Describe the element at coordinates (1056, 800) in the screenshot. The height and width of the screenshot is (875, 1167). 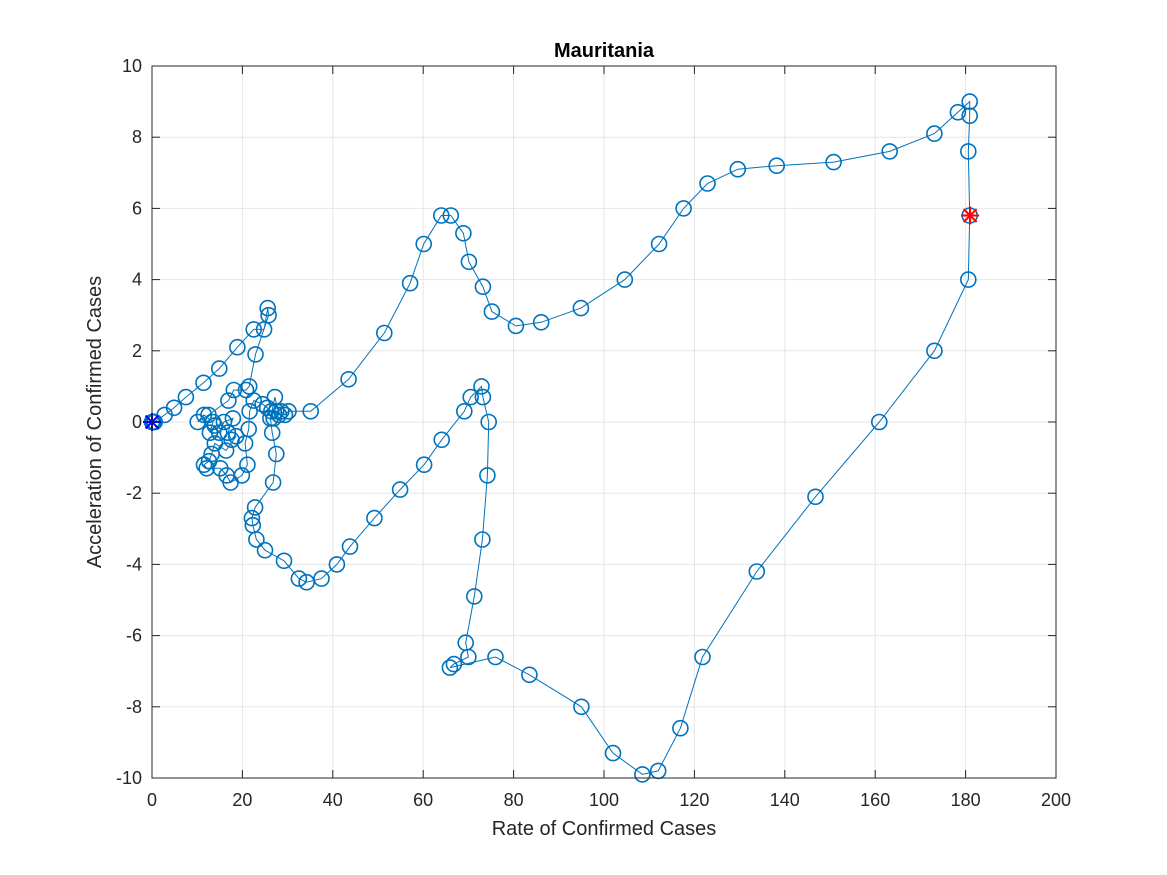
I see `x-tick-label: 200` at that location.